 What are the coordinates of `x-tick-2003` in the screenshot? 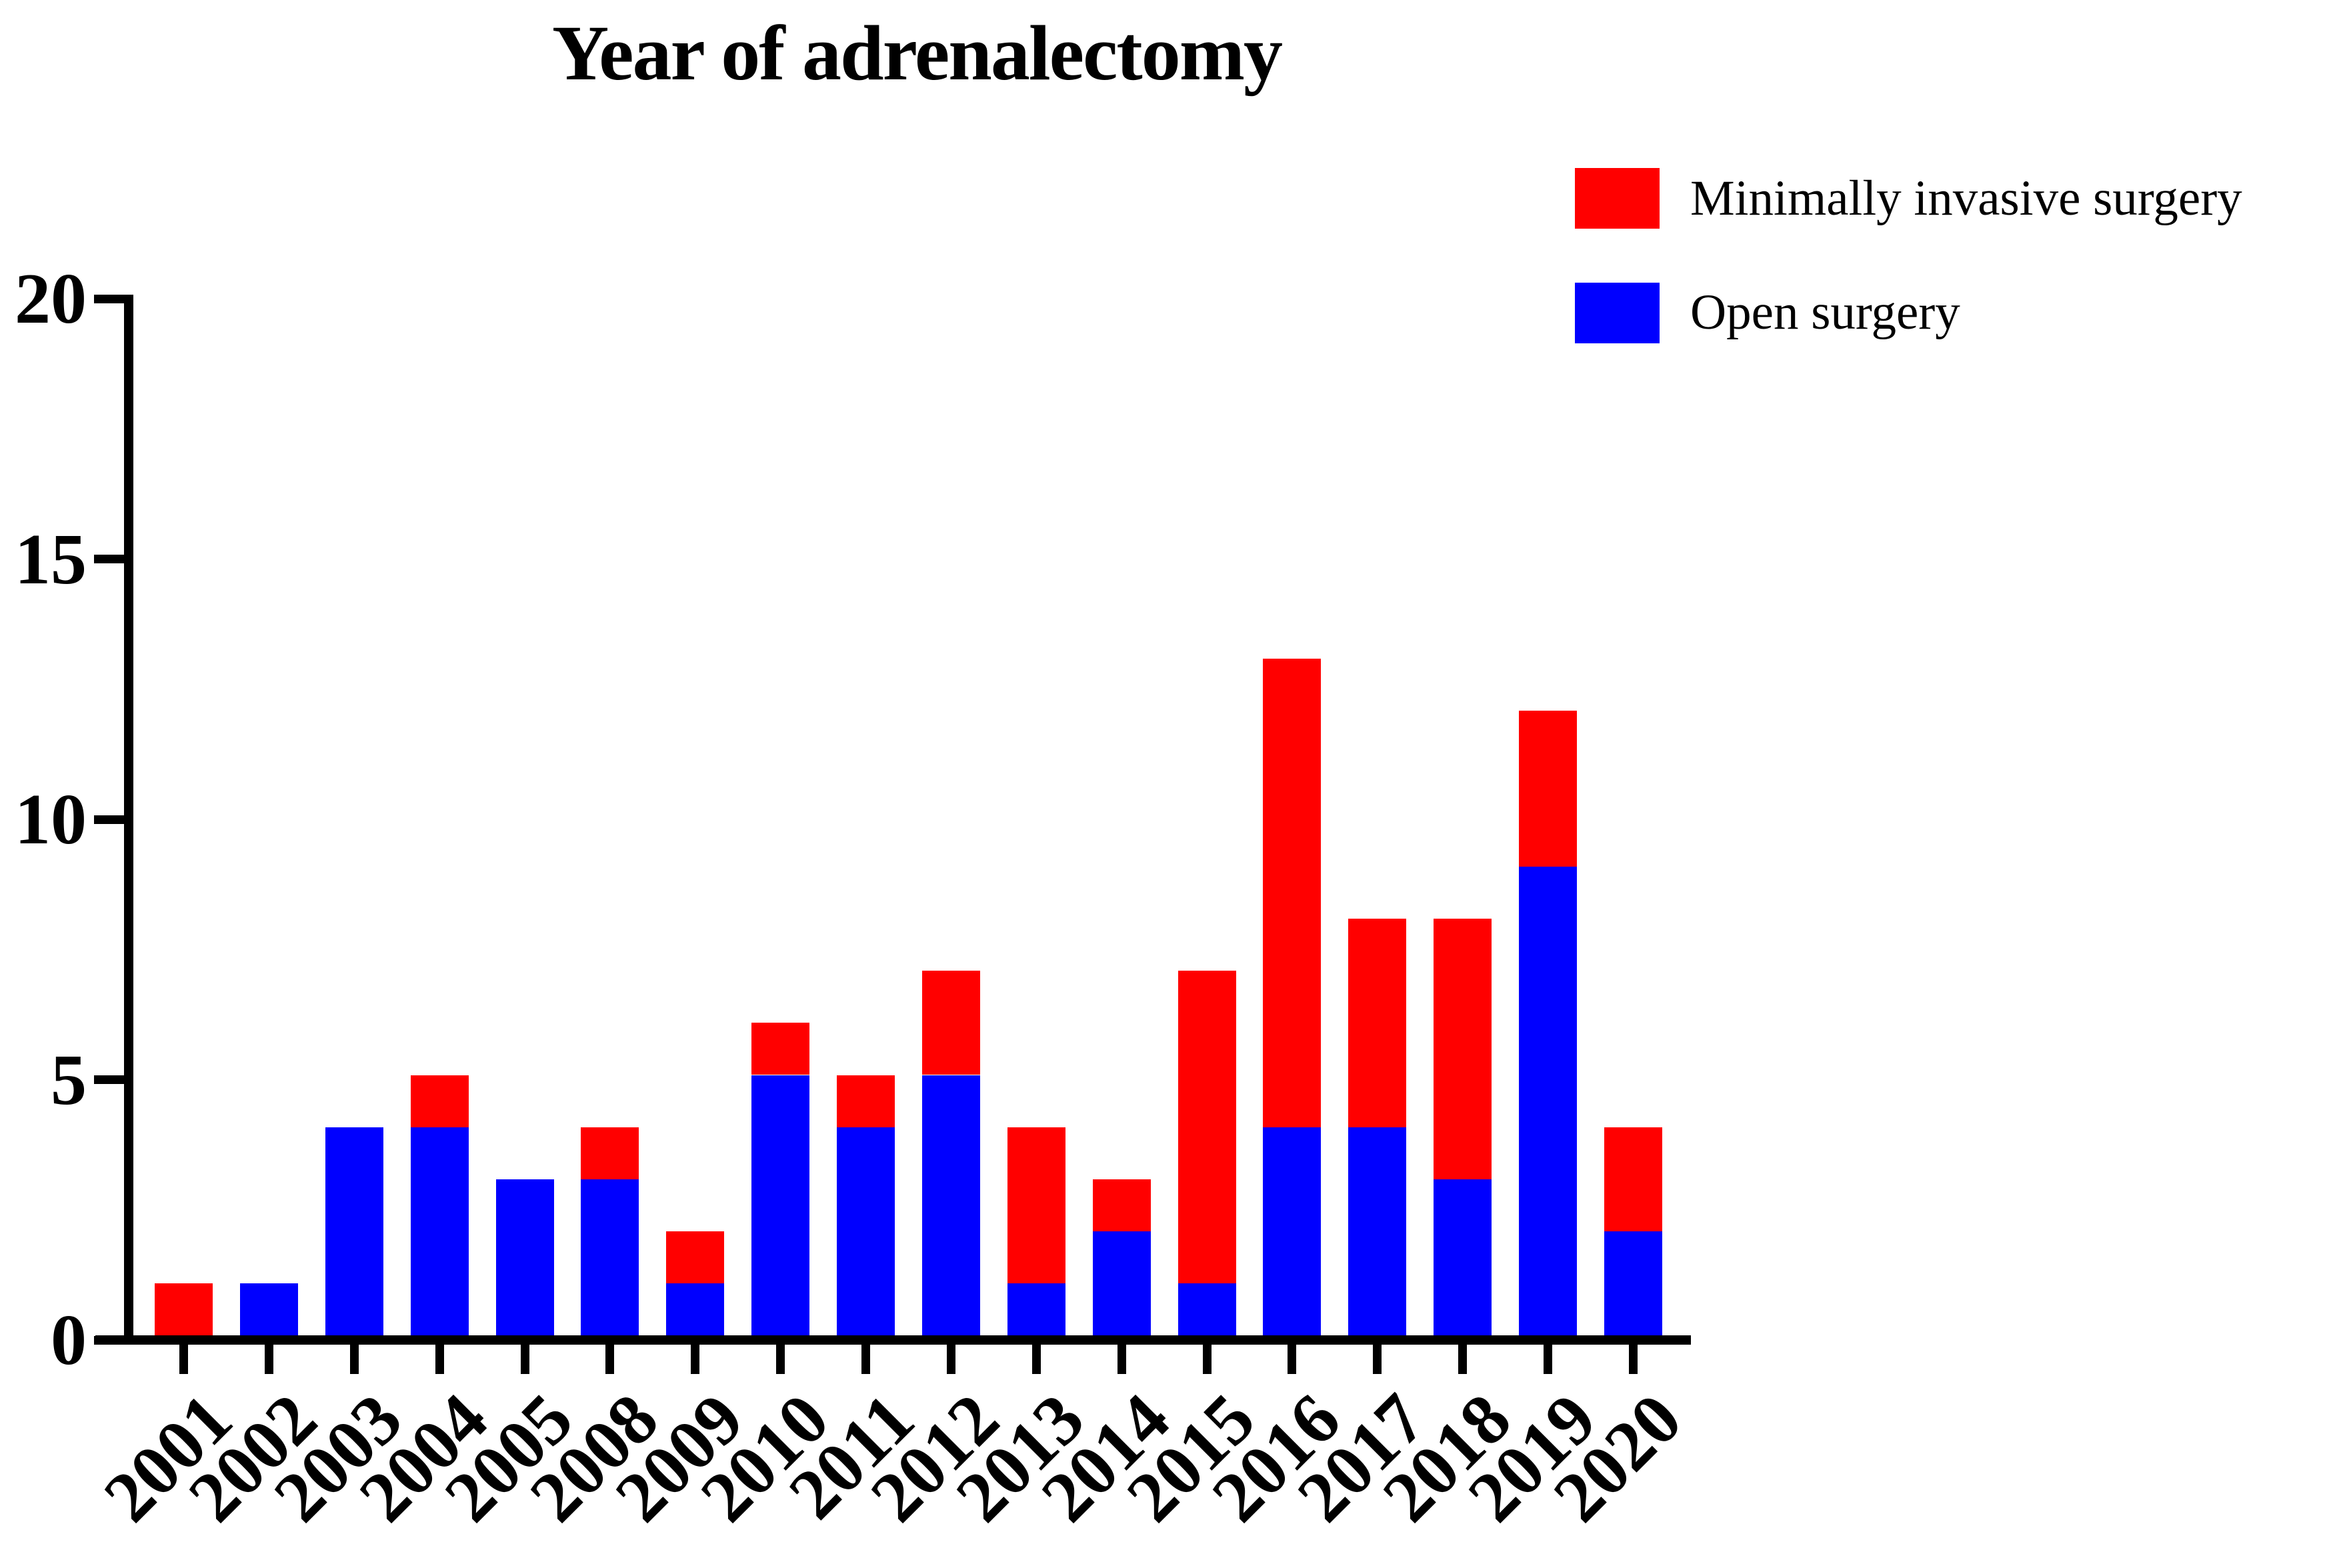 It's located at (354, 1359).